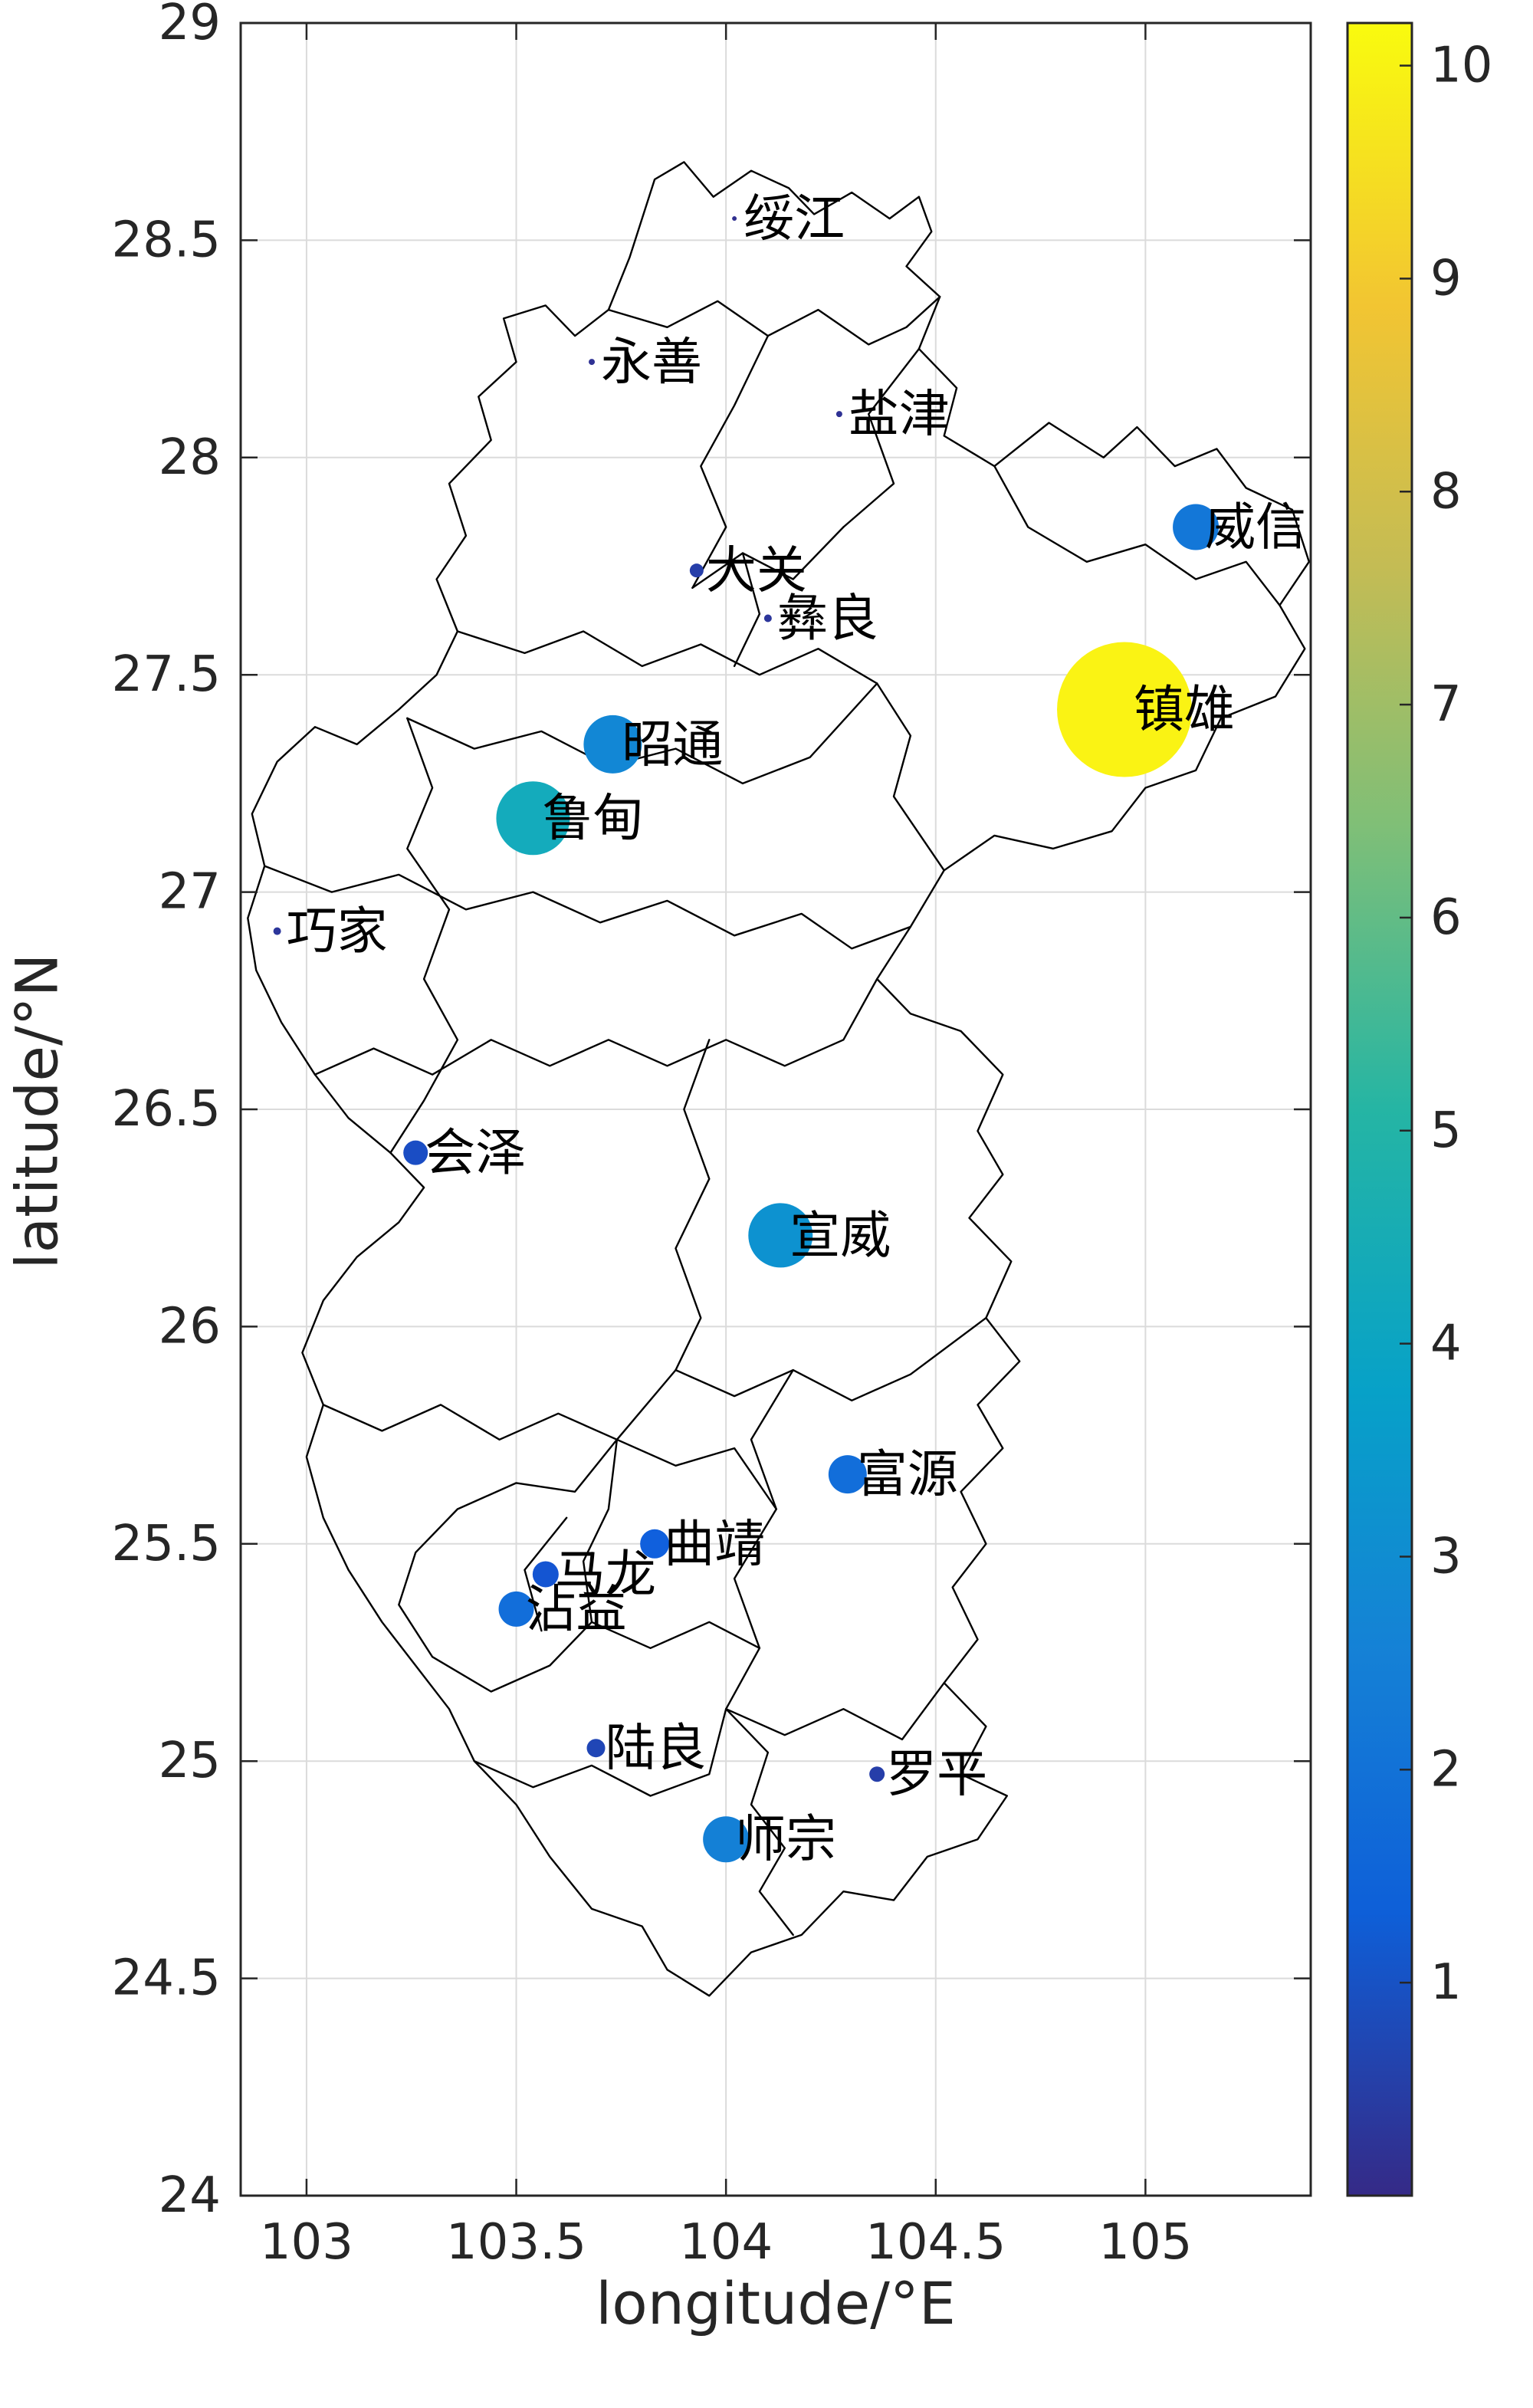 This screenshot has width=1533, height=2408. I want to click on county-label: 镇雄, so click(1184, 709).